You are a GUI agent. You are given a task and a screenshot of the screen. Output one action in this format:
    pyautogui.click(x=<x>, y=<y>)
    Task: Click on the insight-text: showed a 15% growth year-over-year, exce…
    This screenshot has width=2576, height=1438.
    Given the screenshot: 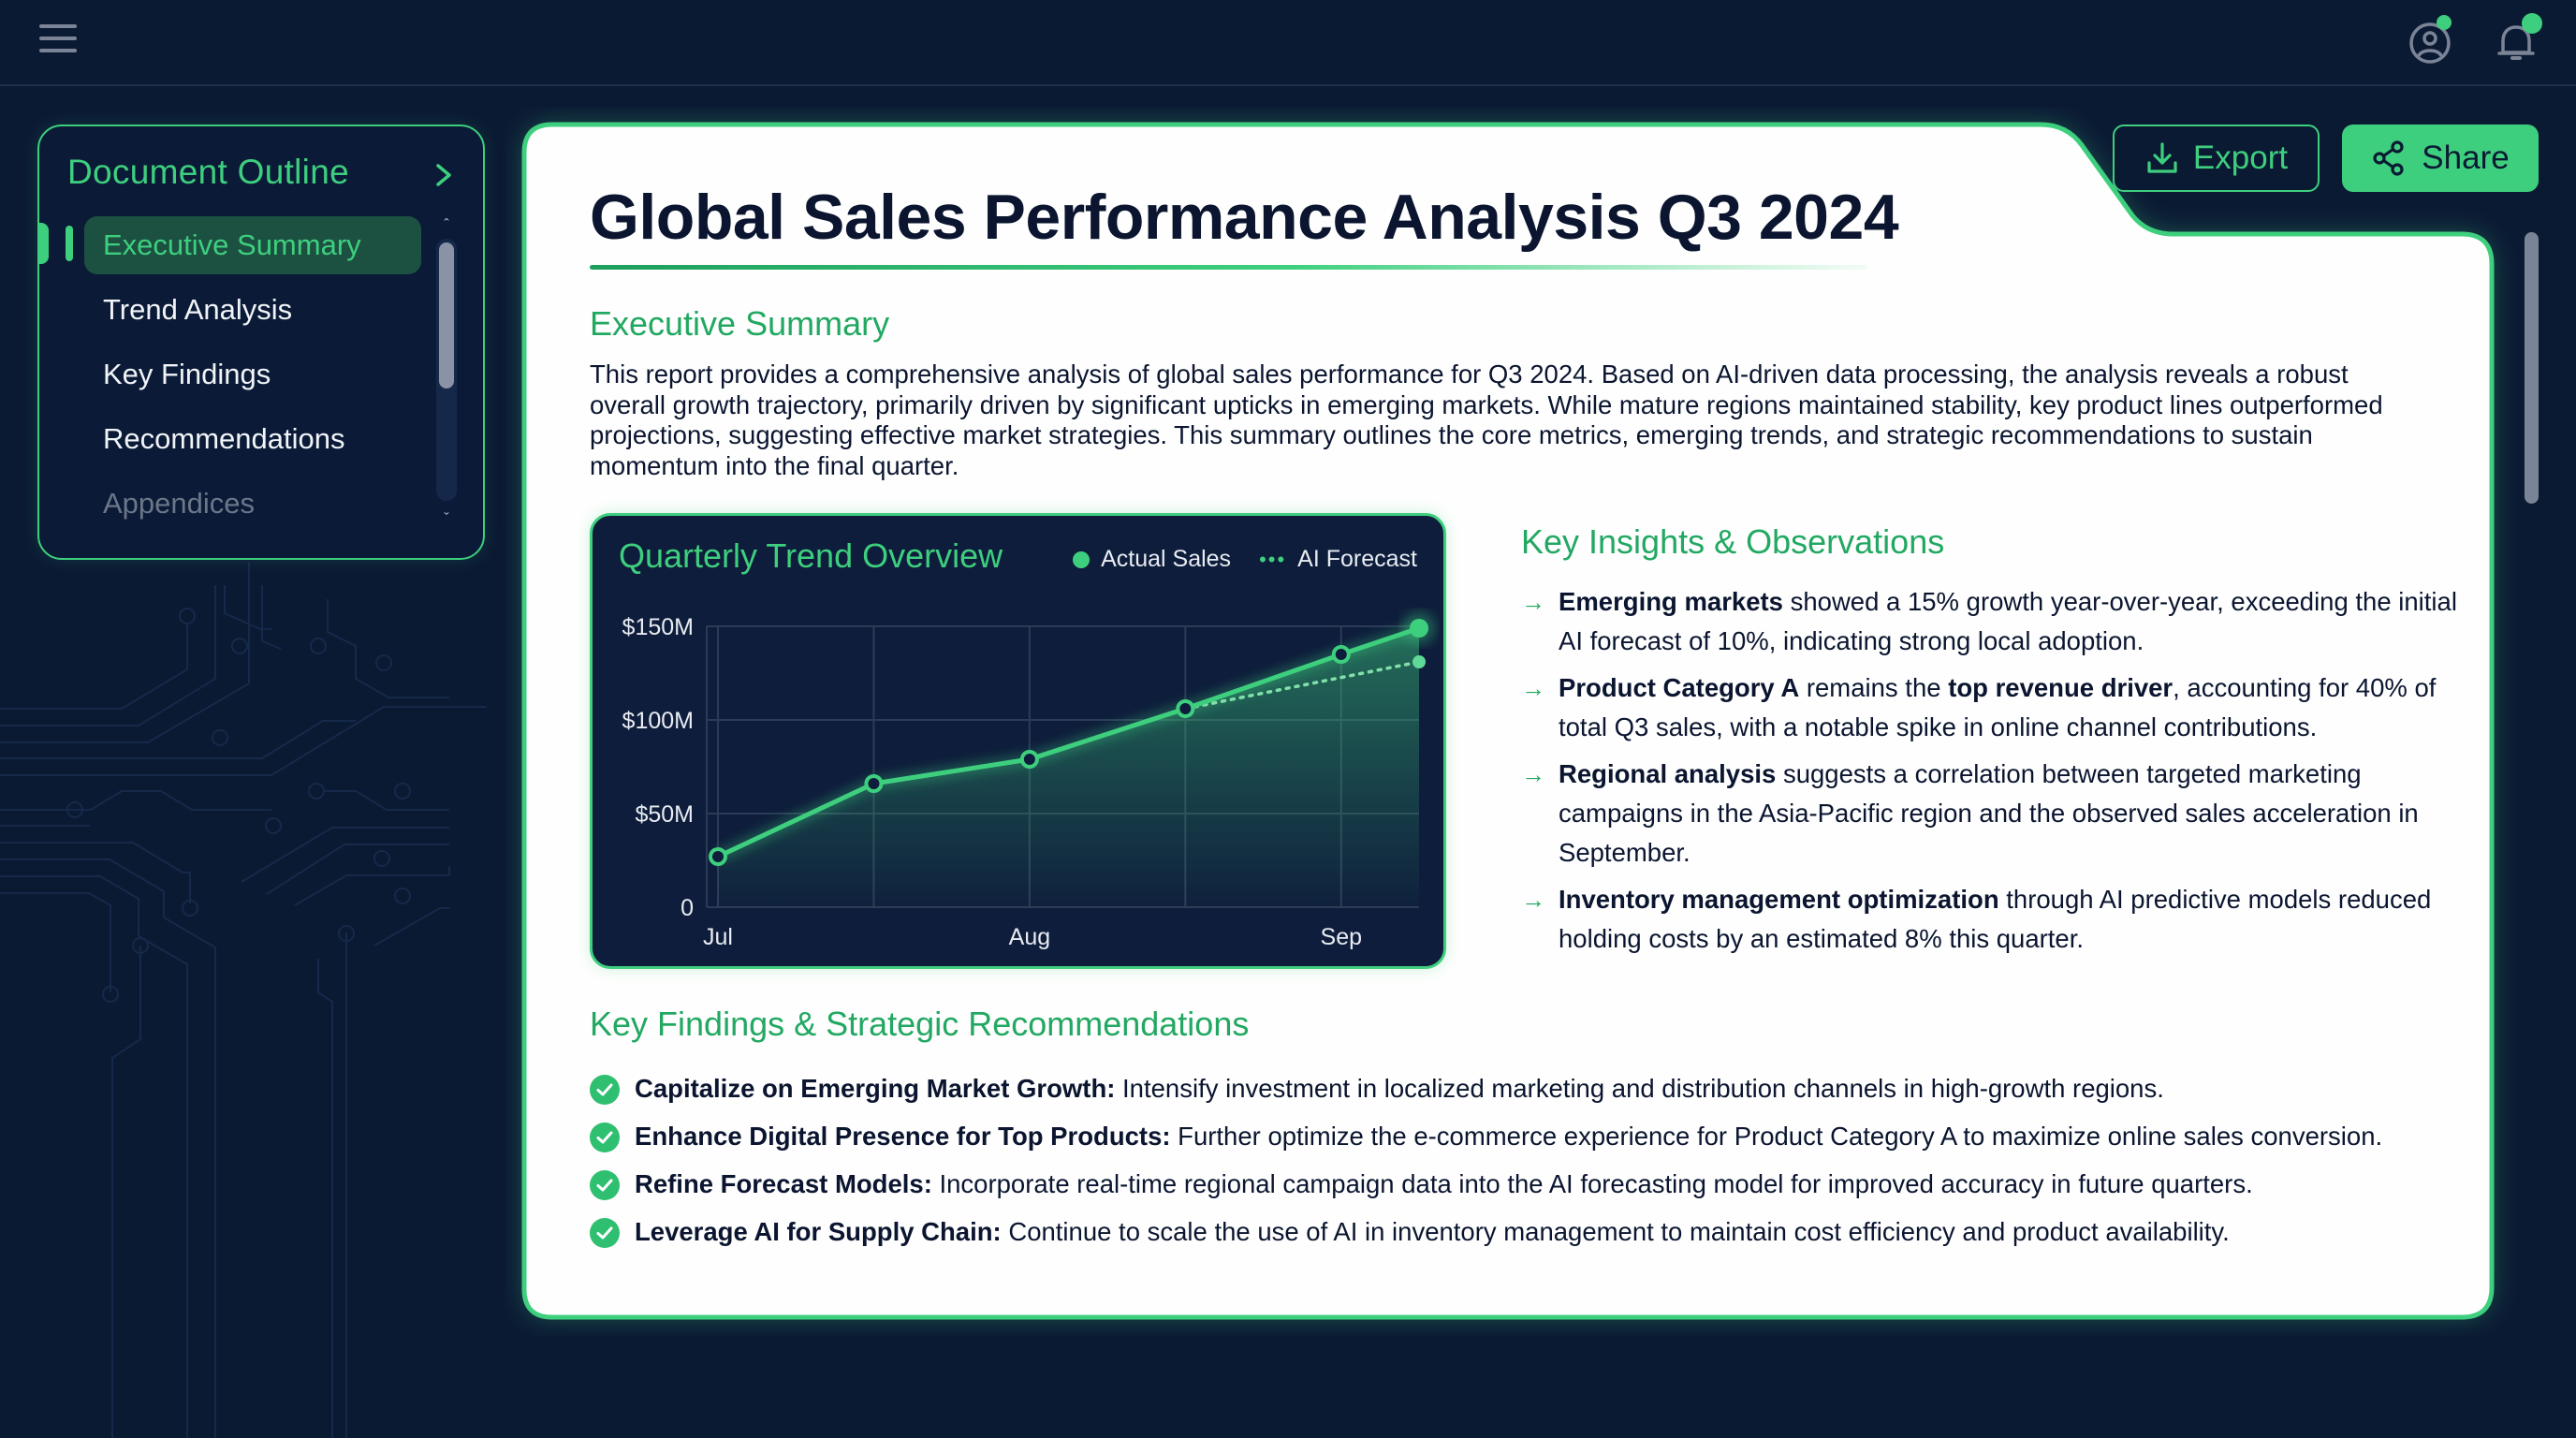 What is the action you would take?
    pyautogui.click(x=2008, y=621)
    